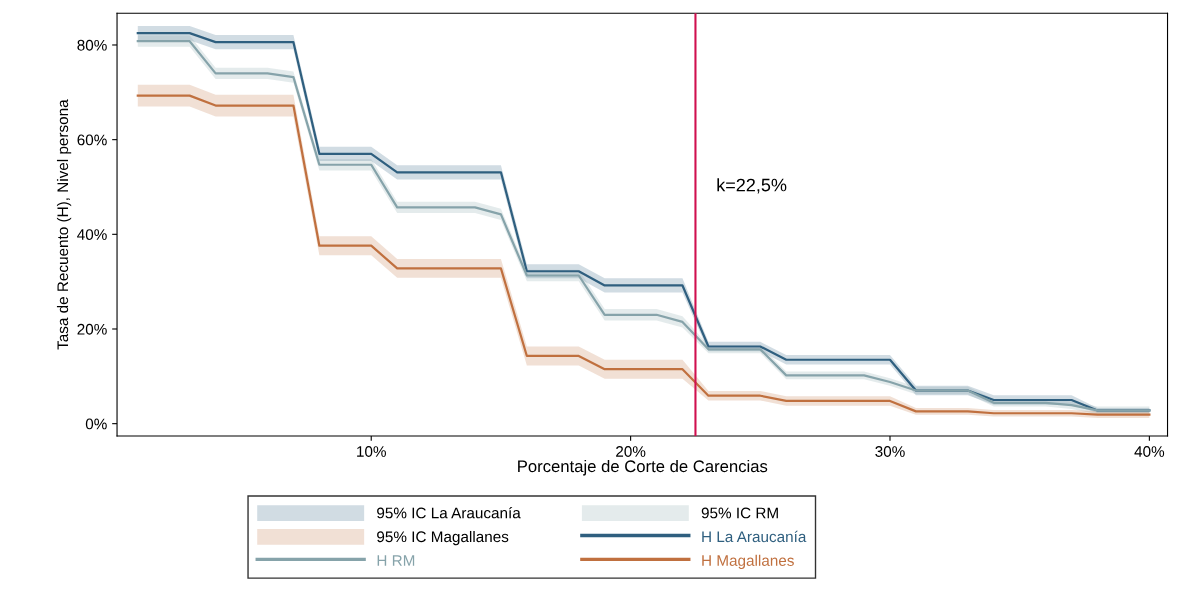  Describe the element at coordinates (396, 560) in the screenshot. I see `text: H RM` at that location.